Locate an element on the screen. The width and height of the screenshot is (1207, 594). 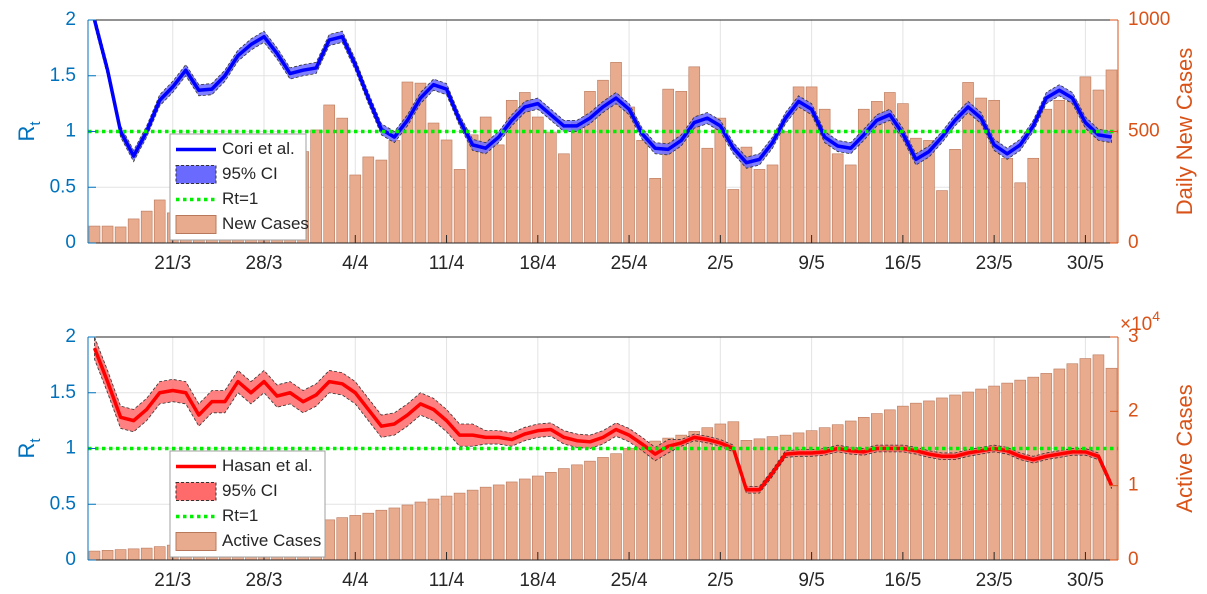
legend-label: Cori et al. is located at coordinates (258, 148).